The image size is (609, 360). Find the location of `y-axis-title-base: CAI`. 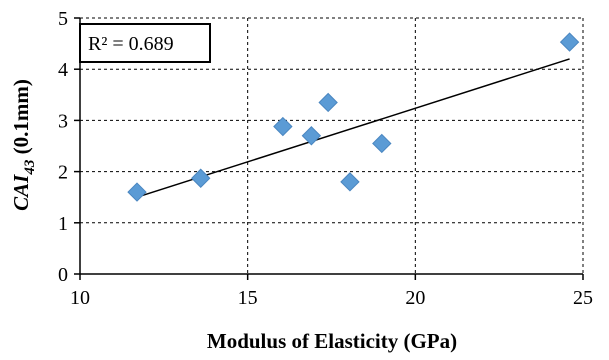

y-axis-title-base: CAI is located at coordinates (21, 192).